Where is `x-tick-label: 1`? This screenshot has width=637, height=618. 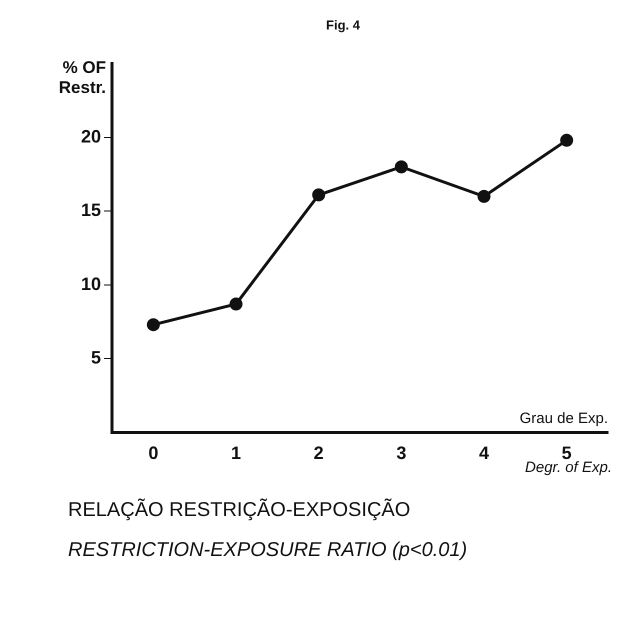
x-tick-label: 1 is located at coordinates (236, 453).